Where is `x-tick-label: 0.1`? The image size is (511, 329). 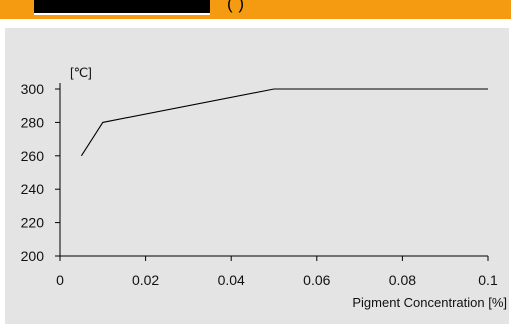
x-tick-label: 0.1 is located at coordinates (488, 280).